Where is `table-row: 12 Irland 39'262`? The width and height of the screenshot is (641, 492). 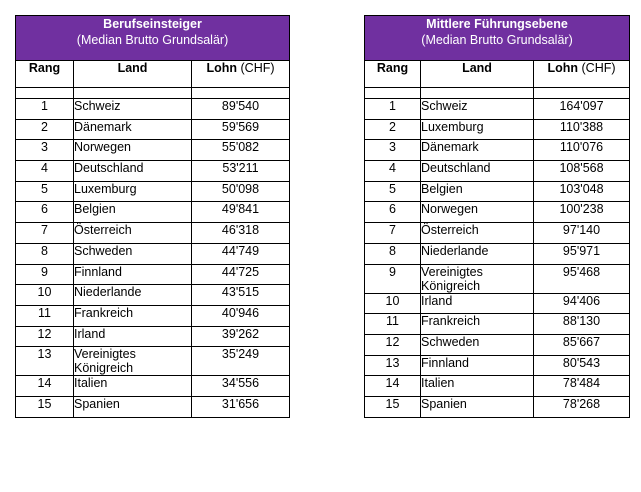
table-row: 12 Irland 39'262 is located at coordinates (153, 336).